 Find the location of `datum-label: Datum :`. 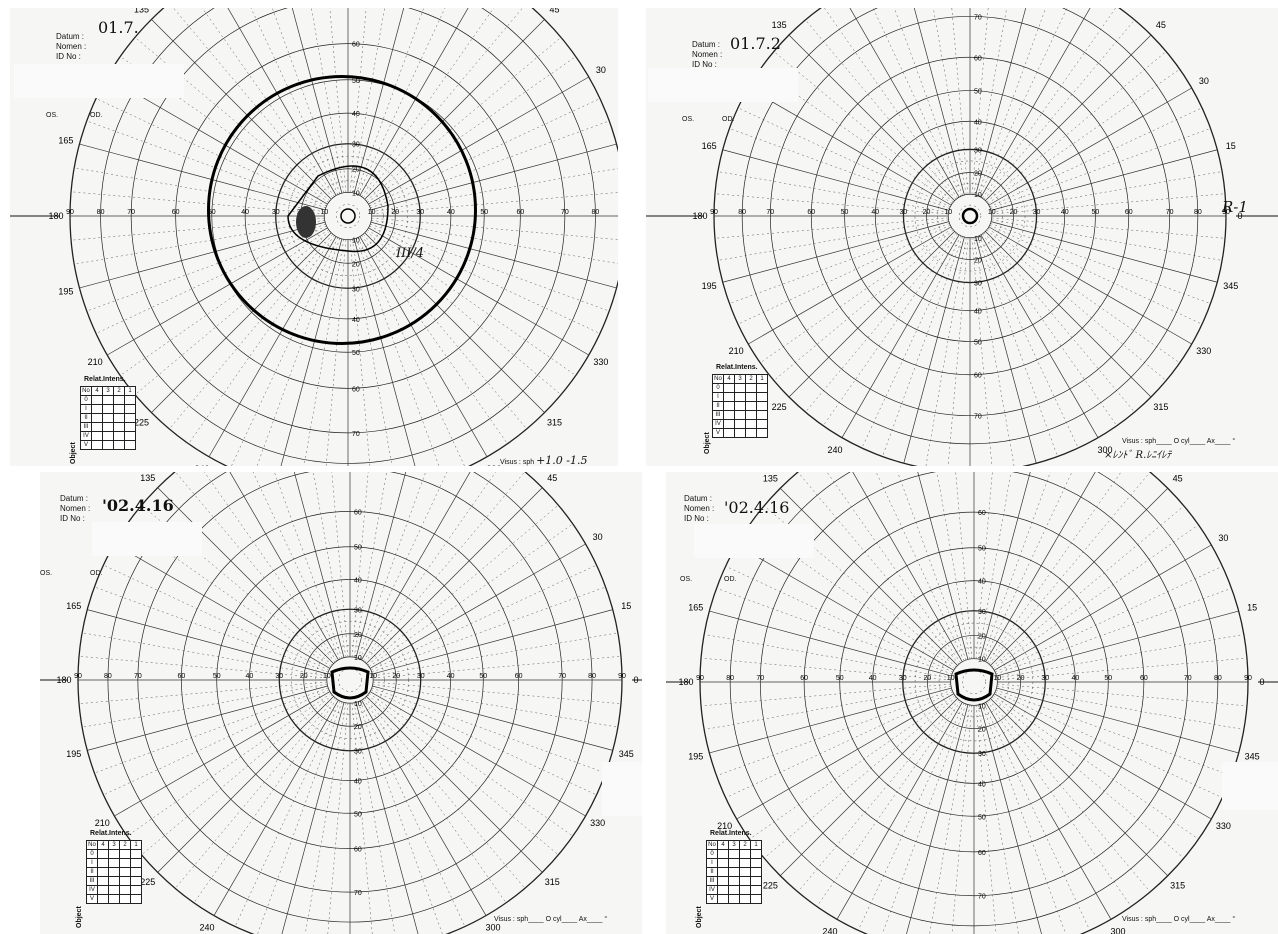

datum-label: Datum : is located at coordinates (74, 498).